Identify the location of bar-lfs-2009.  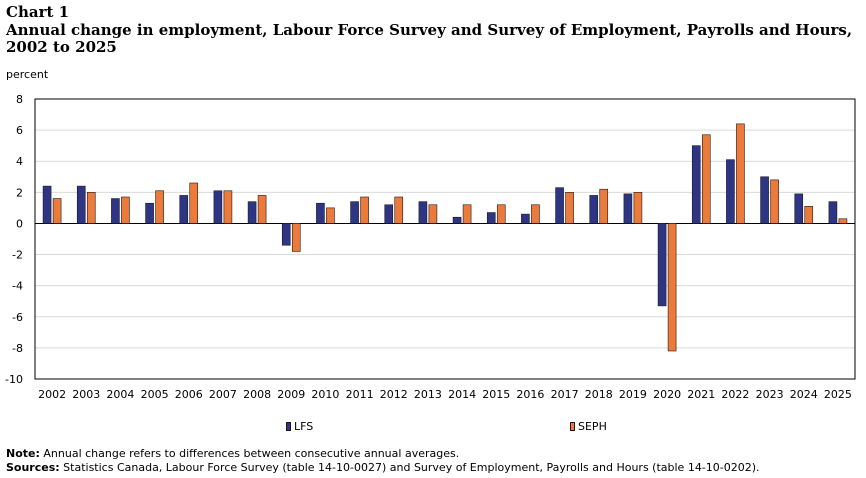
(286, 234).